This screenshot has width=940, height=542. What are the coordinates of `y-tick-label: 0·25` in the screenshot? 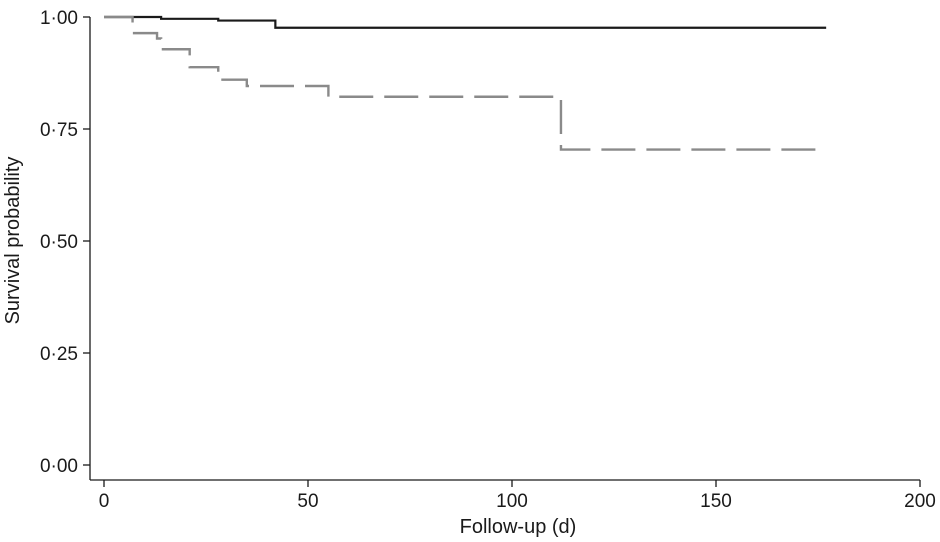 It's located at (59, 354).